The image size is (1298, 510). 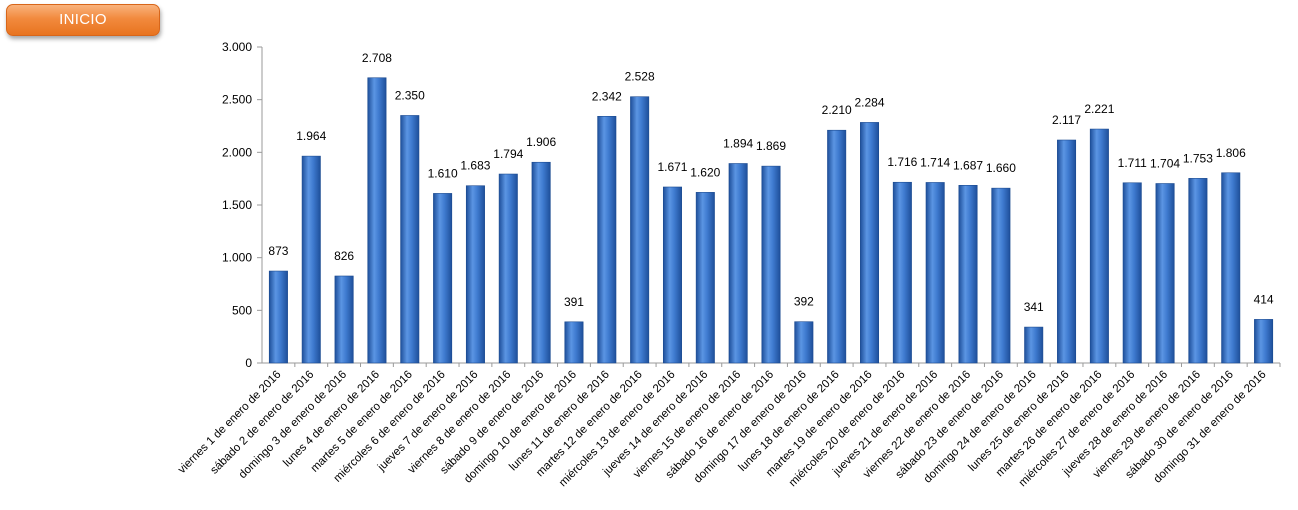 What do you see at coordinates (475, 166) in the screenshot?
I see `data-label: 1.683` at bounding box center [475, 166].